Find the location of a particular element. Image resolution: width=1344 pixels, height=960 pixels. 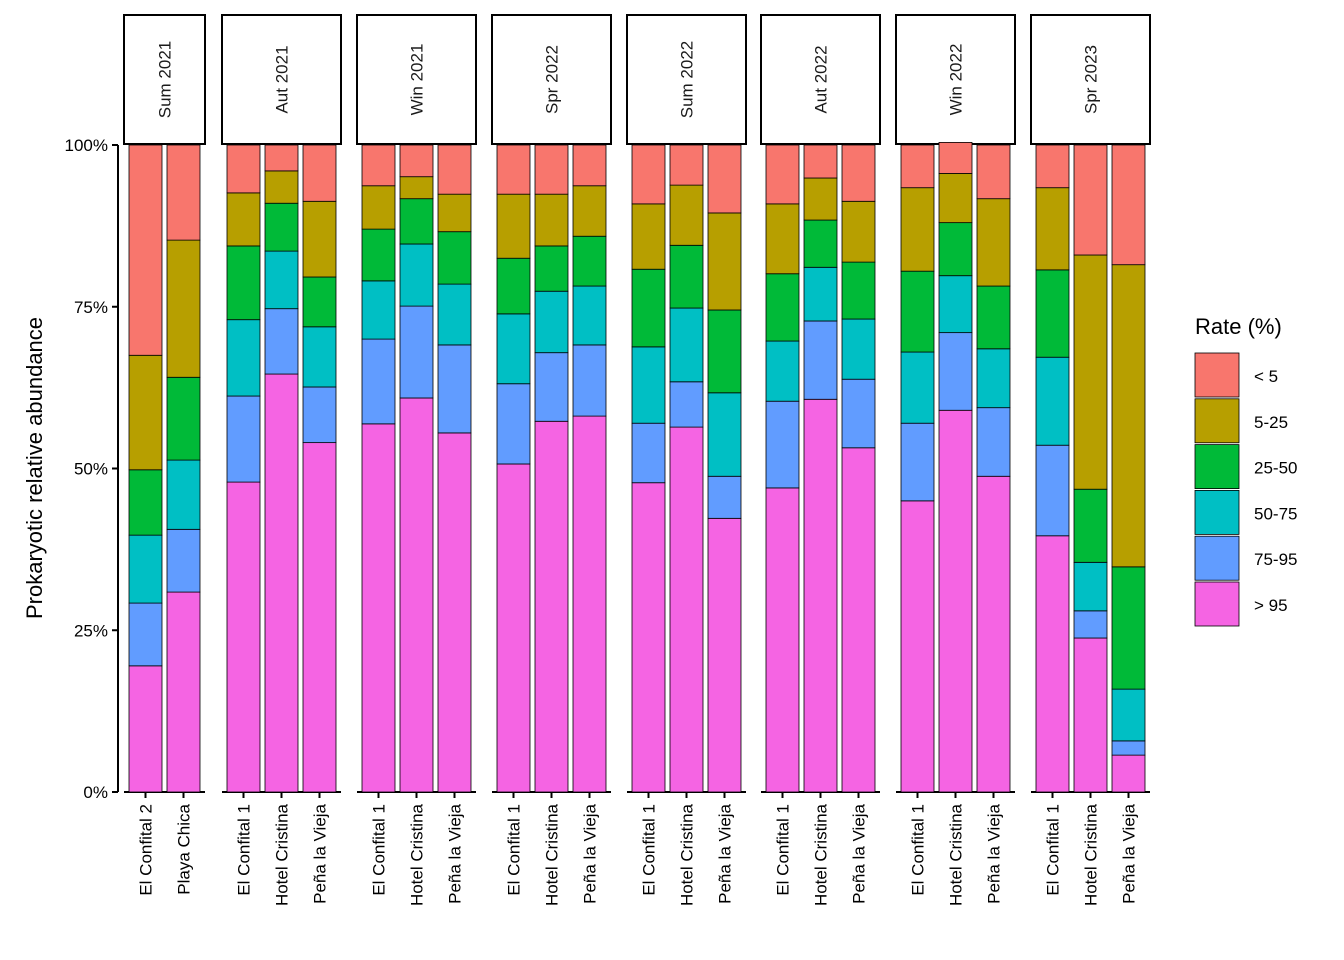

x-tick-label: Hotel Cristina is located at coordinates (552, 854).